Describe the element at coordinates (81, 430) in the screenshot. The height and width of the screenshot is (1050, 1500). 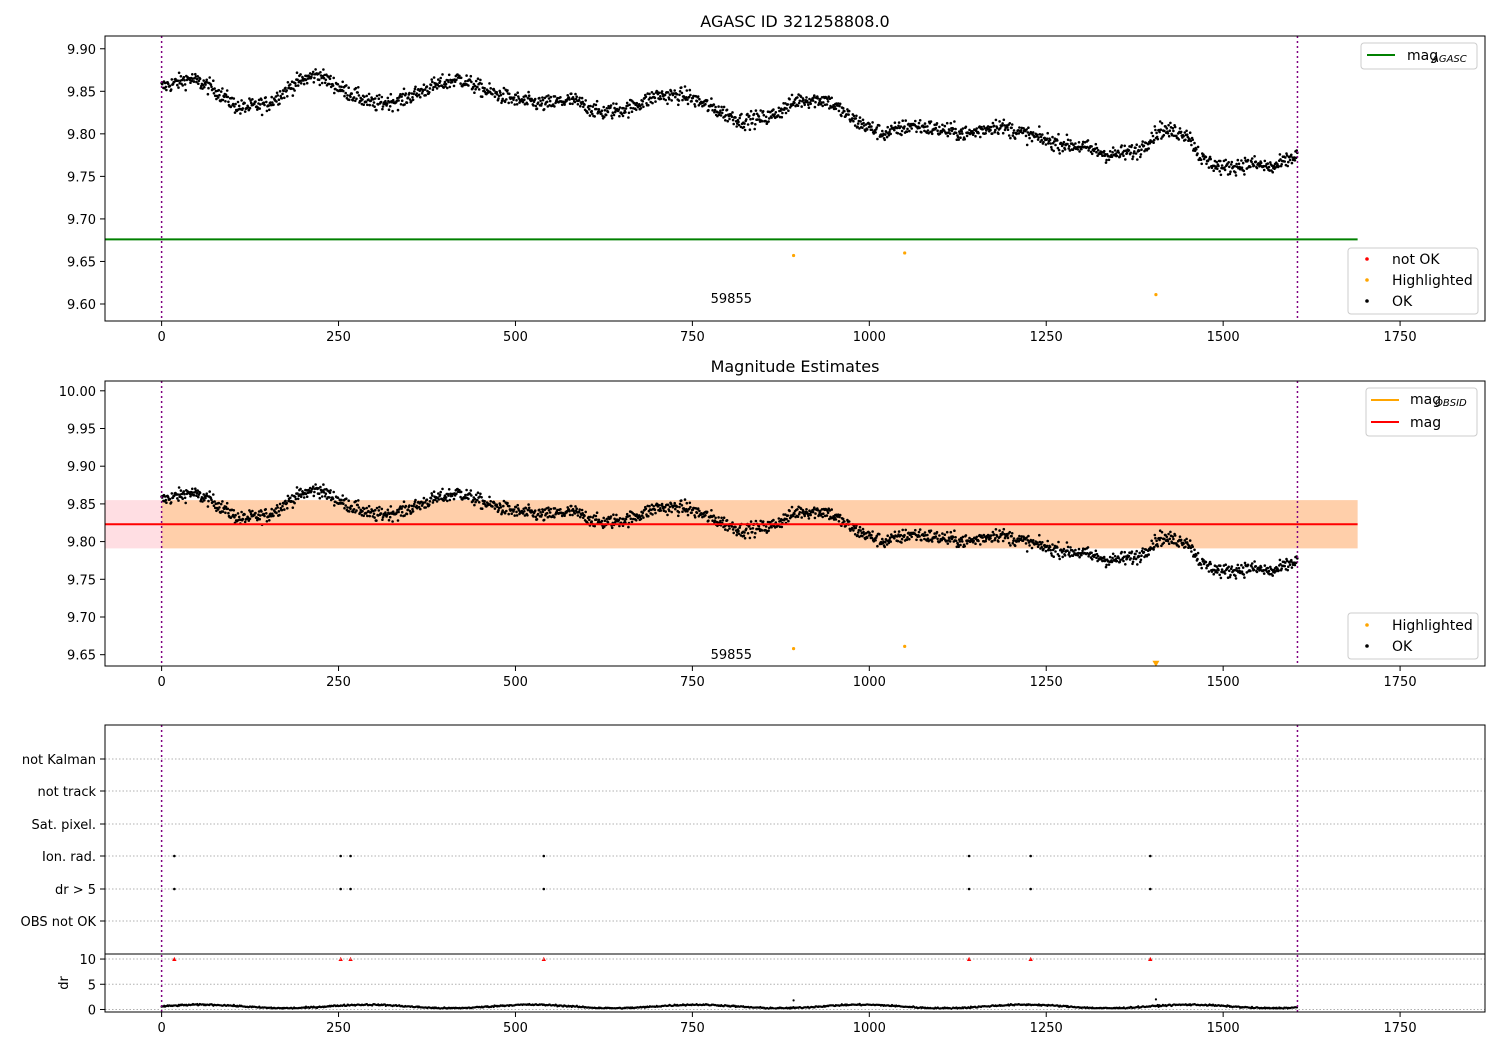
I see `y-tick-label: 9.95` at that location.